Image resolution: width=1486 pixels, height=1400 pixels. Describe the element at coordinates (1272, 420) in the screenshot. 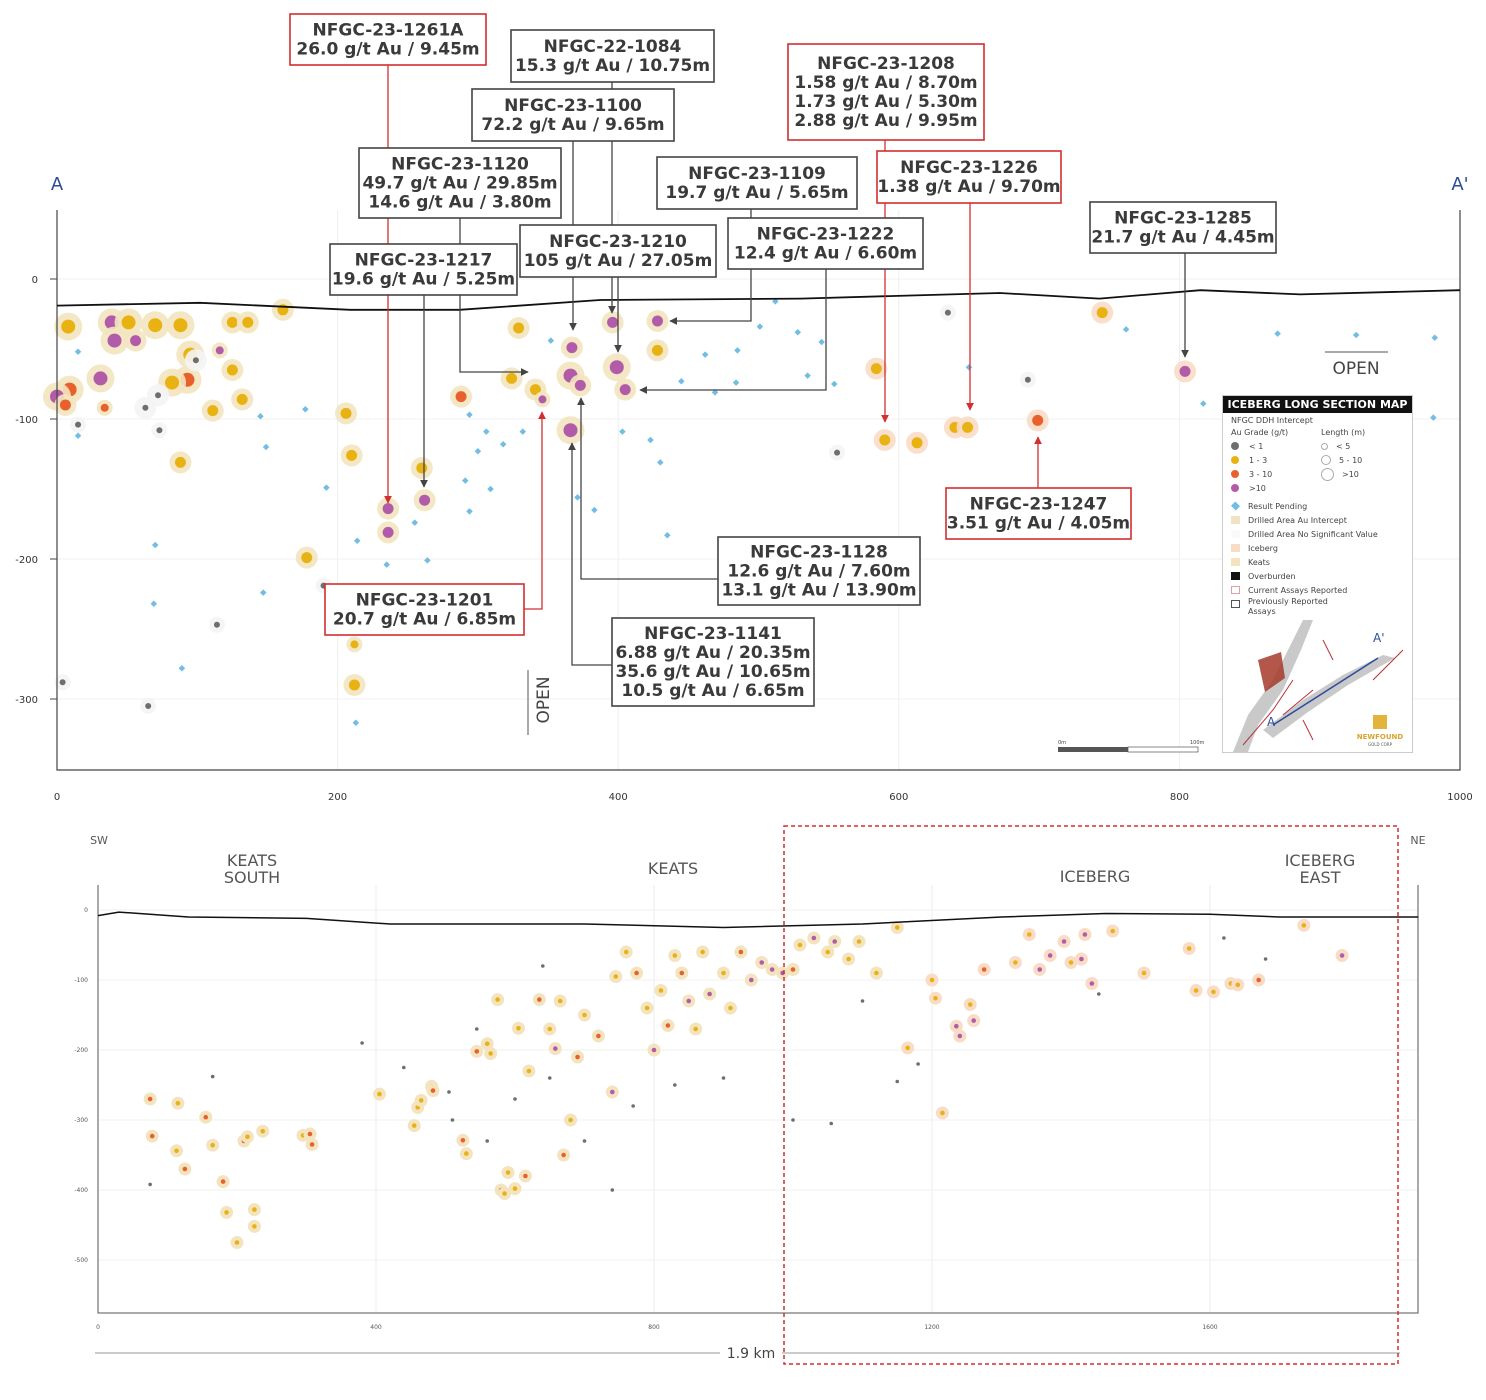

I see `legend-subtitle: NFGC DDH Intercept` at that location.